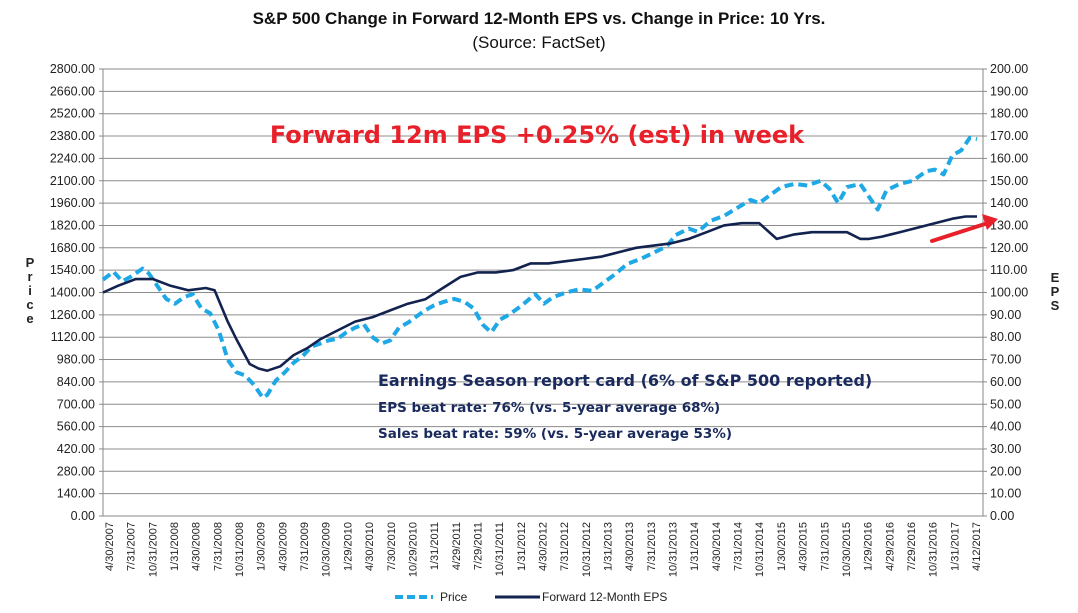 This screenshot has height=613, width=1078. Describe the element at coordinates (262, 546) in the screenshot. I see `x-tick-label: 1/30/2009` at that location.